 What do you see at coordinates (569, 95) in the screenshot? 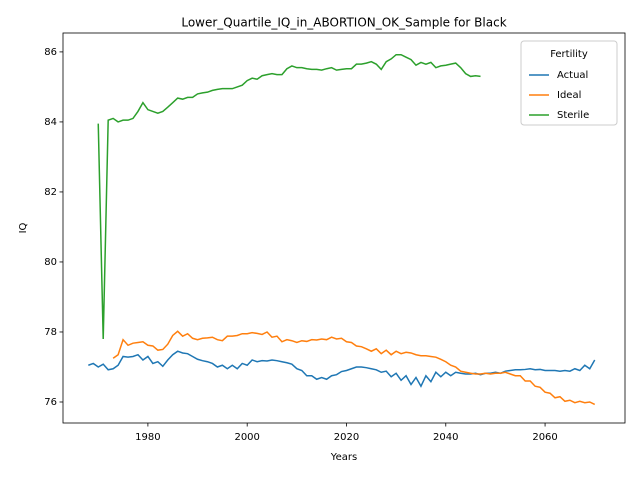
I see `legend-label: Ideal` at bounding box center [569, 95].